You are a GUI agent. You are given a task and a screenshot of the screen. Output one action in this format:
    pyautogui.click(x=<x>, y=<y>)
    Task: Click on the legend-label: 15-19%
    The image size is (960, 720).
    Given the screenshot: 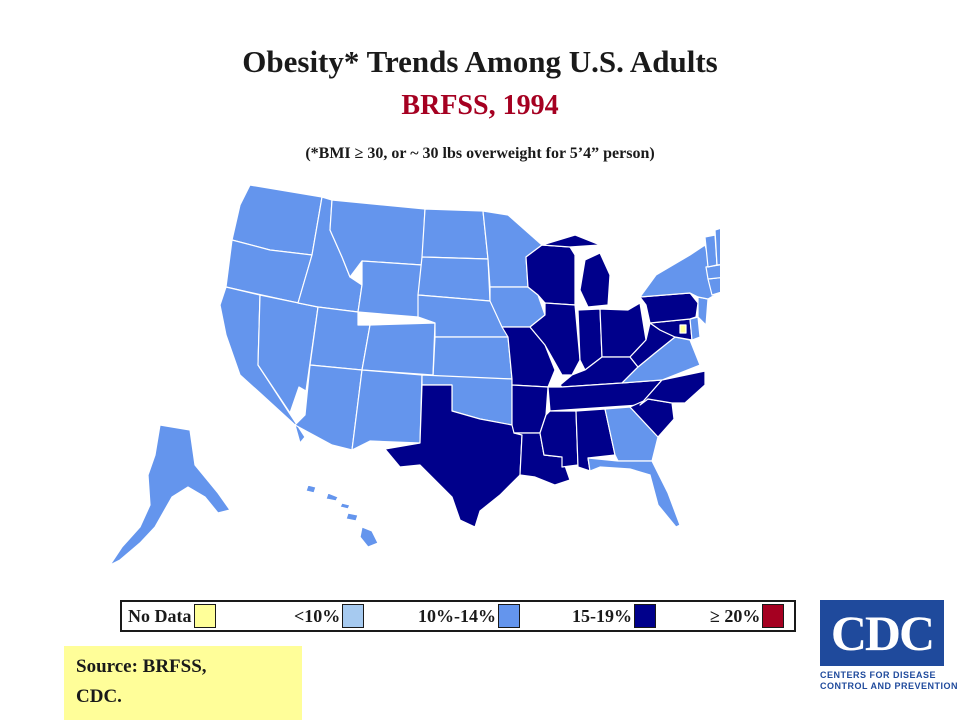 What is the action you would take?
    pyautogui.click(x=602, y=615)
    